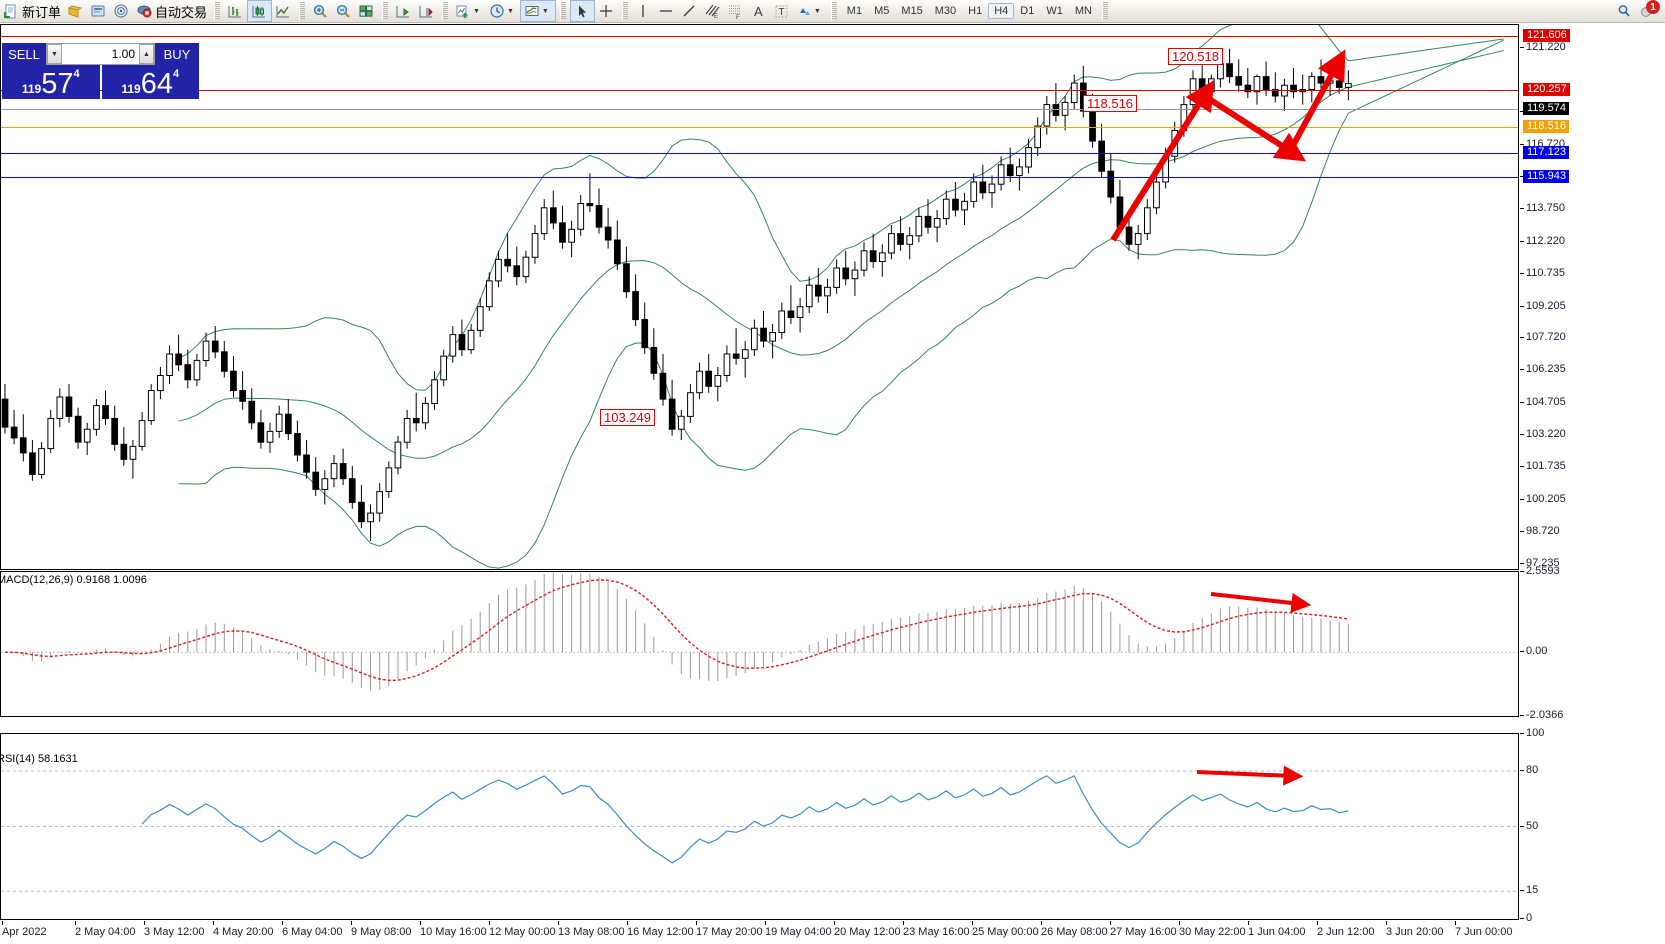  Describe the element at coordinates (666, 11) in the screenshot. I see `horizontal-line-button` at that location.